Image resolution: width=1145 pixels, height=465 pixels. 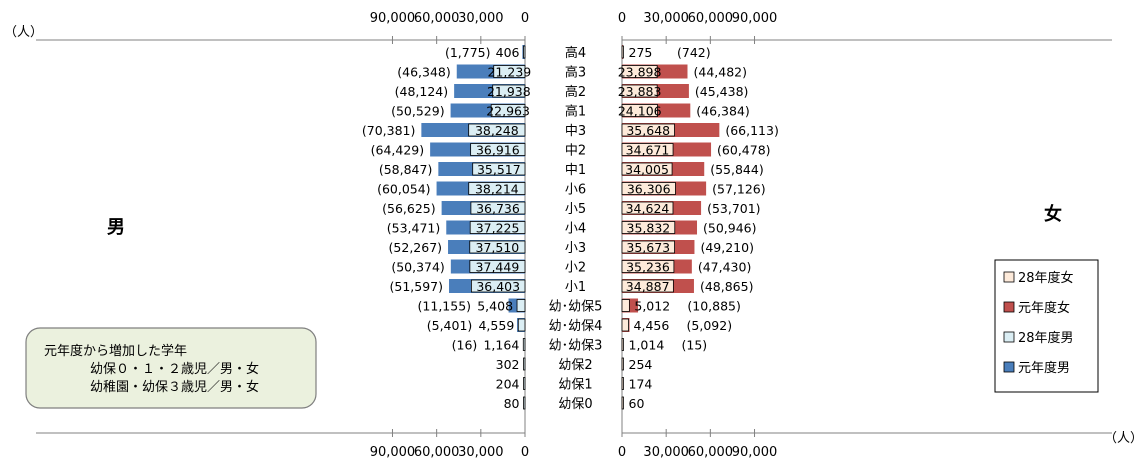 What do you see at coordinates (422, 91) in the screenshot?
I see `label-male-r1: (48,124)` at bounding box center [422, 91].